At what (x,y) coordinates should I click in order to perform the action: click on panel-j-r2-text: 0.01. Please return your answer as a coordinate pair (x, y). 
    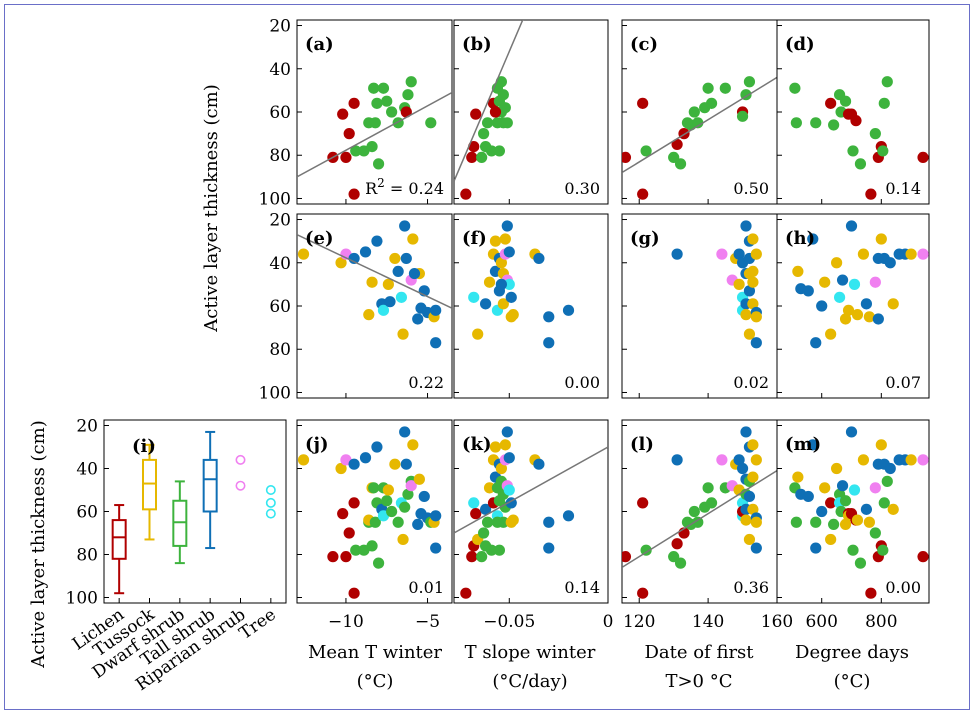
    Looking at the image, I should click on (426, 587).